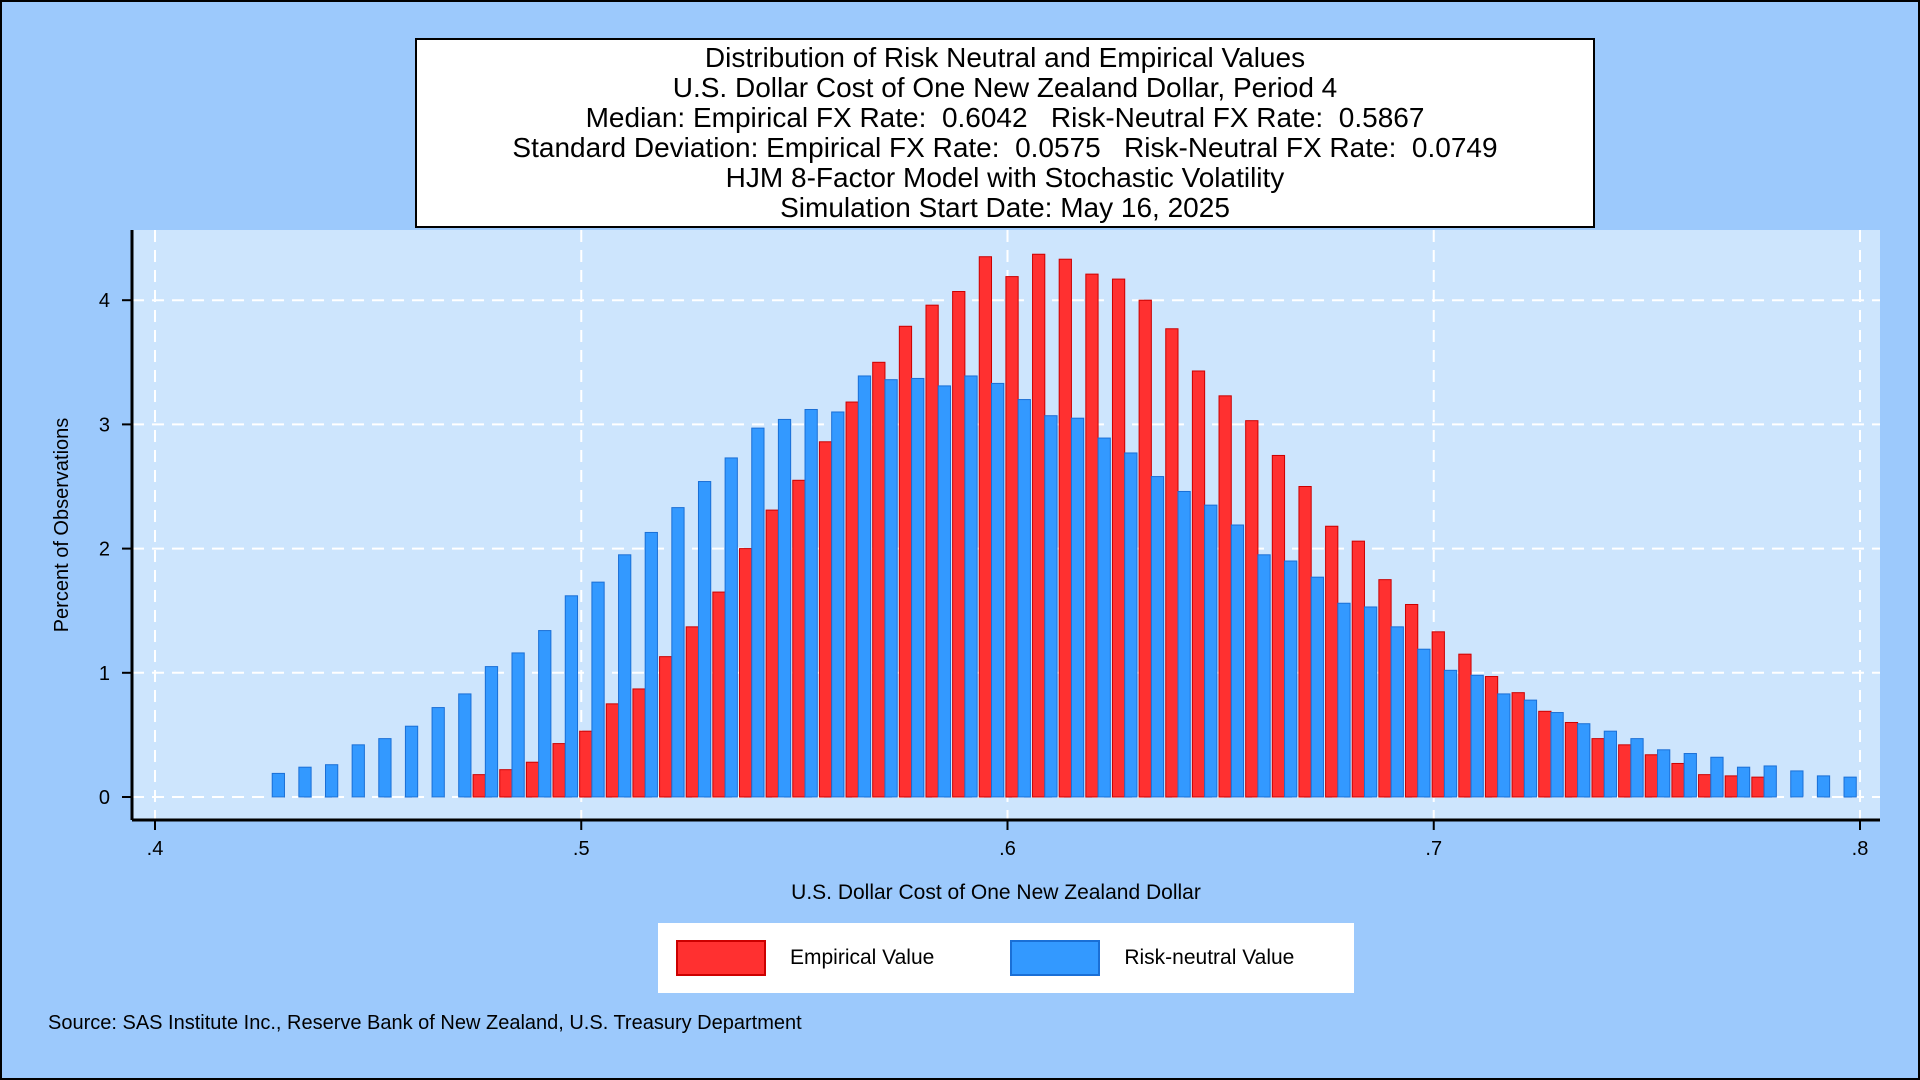 This screenshot has height=1080, width=1920. What do you see at coordinates (721, 958) in the screenshot?
I see `legend-swatch-empirical` at bounding box center [721, 958].